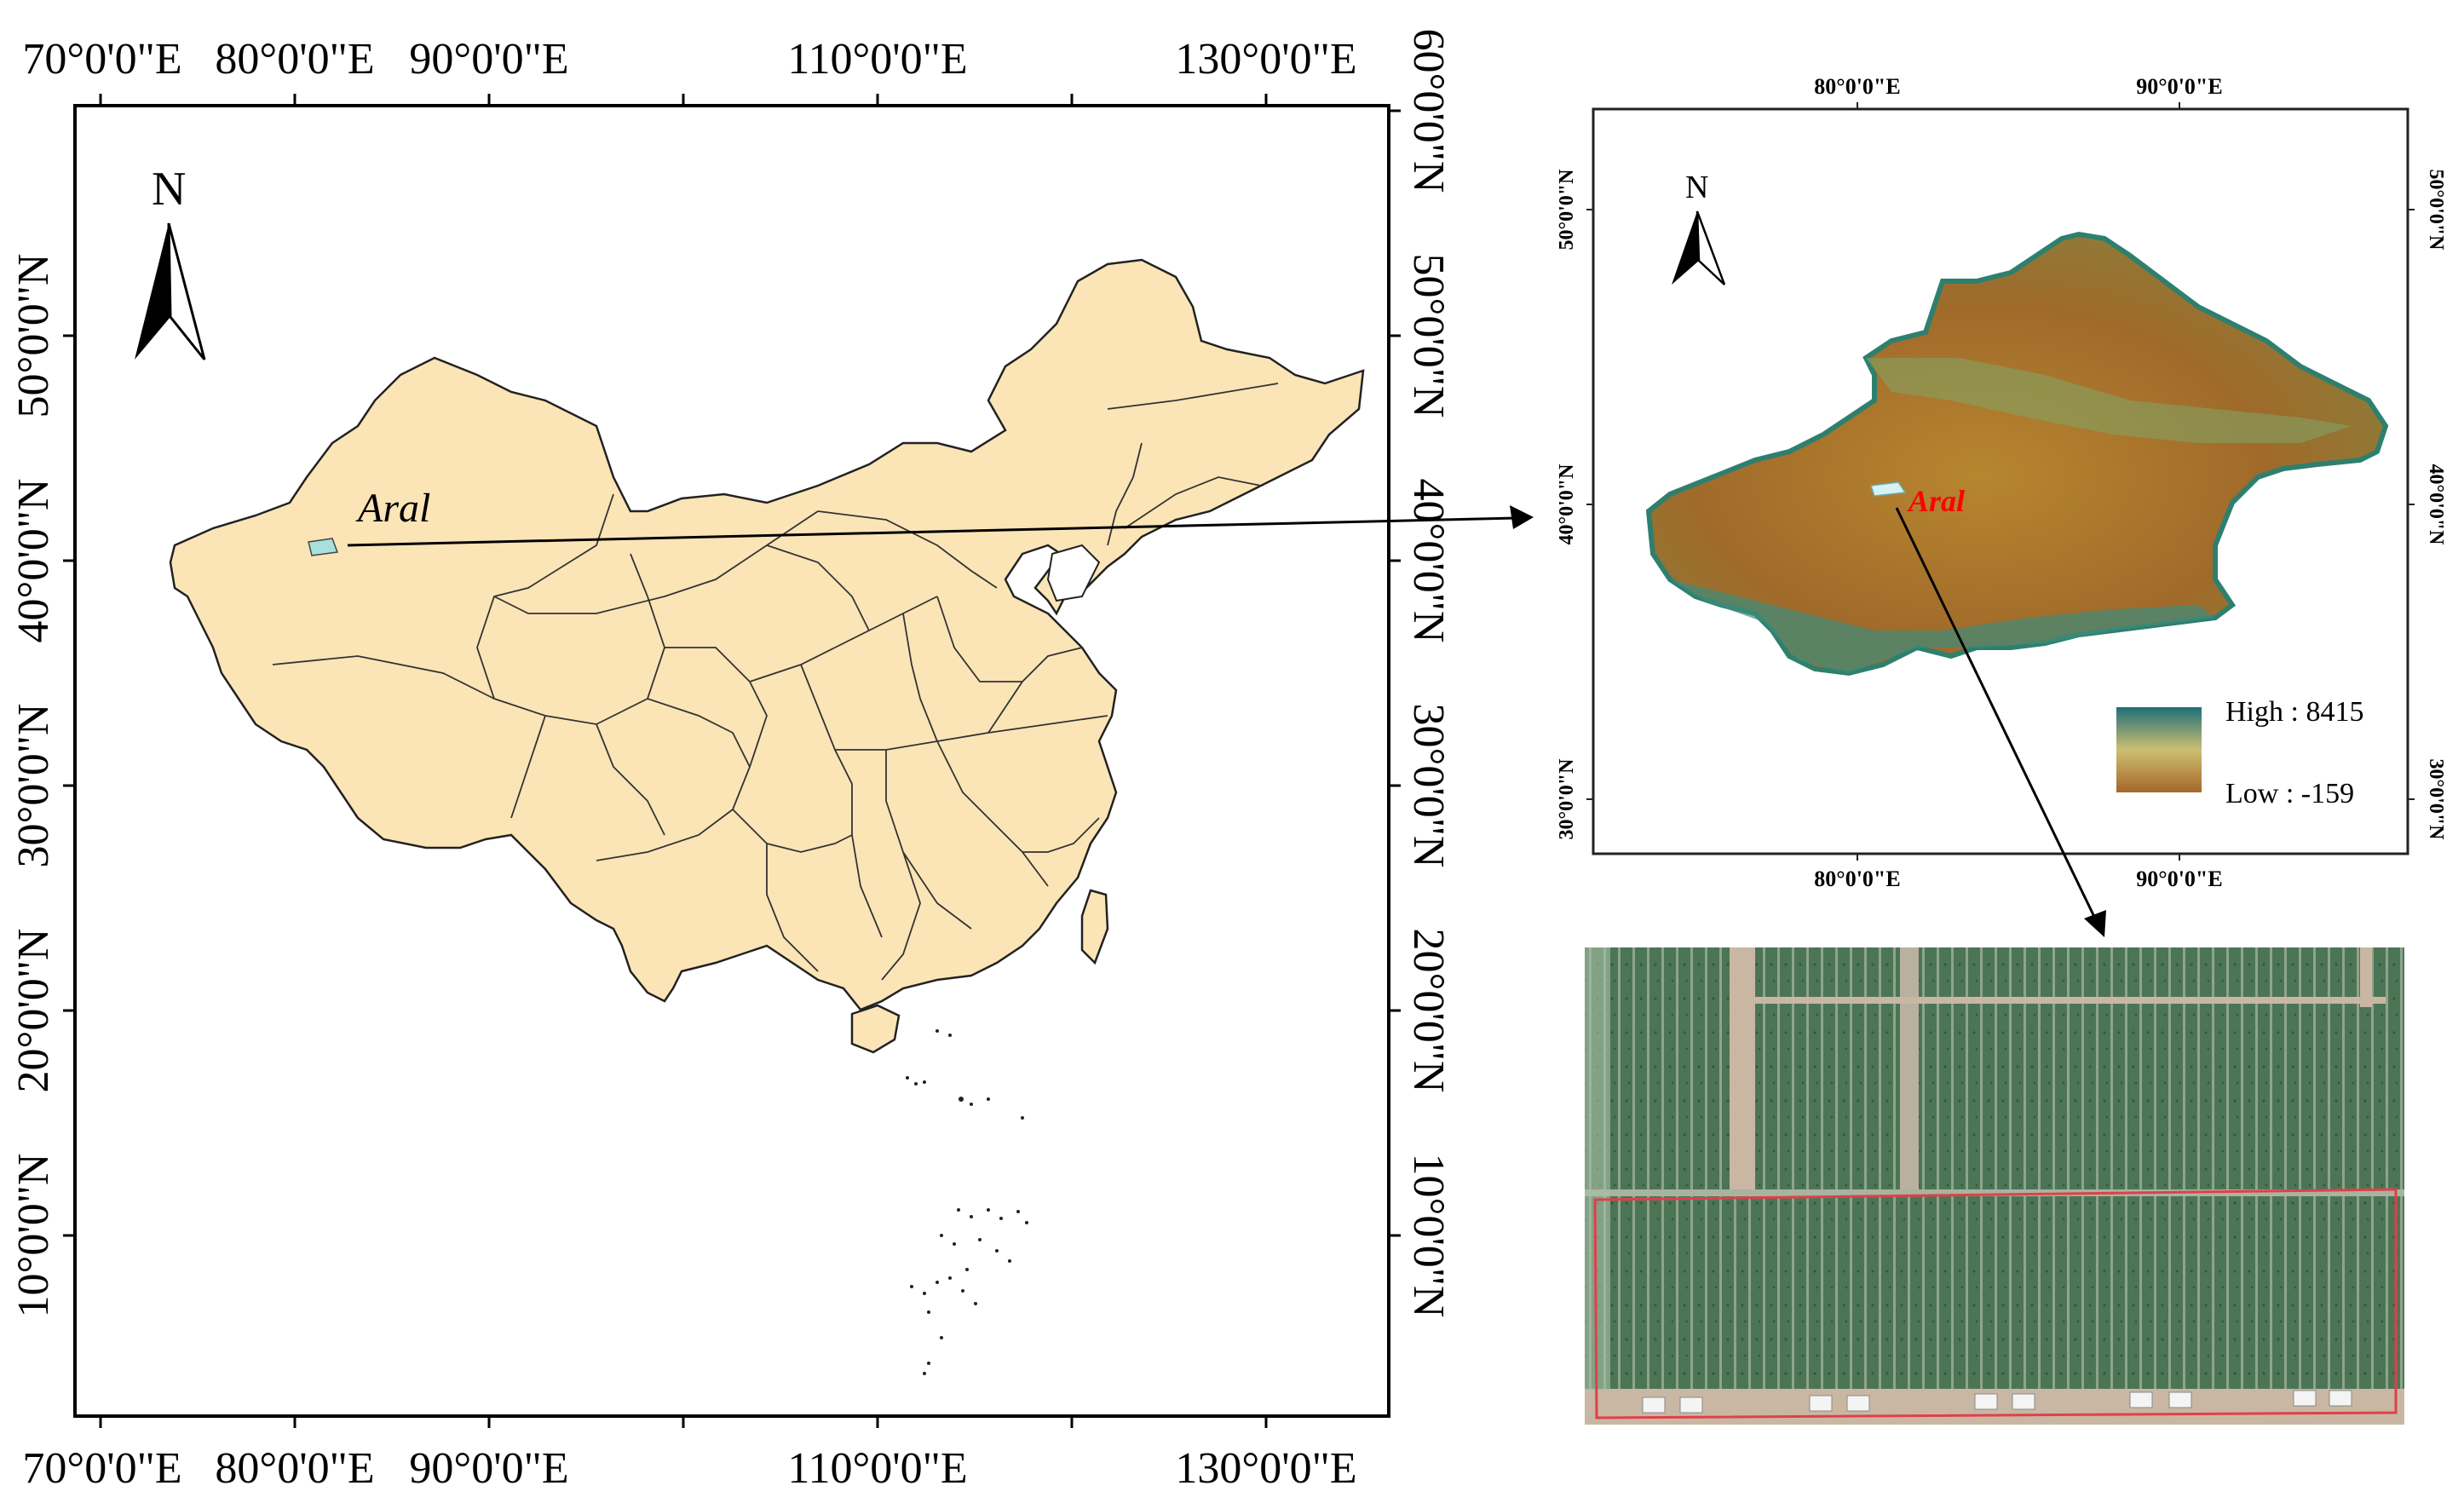 This screenshot has height=1503, width=2464. I want to click on kunlun-band, so click(1942, 626).